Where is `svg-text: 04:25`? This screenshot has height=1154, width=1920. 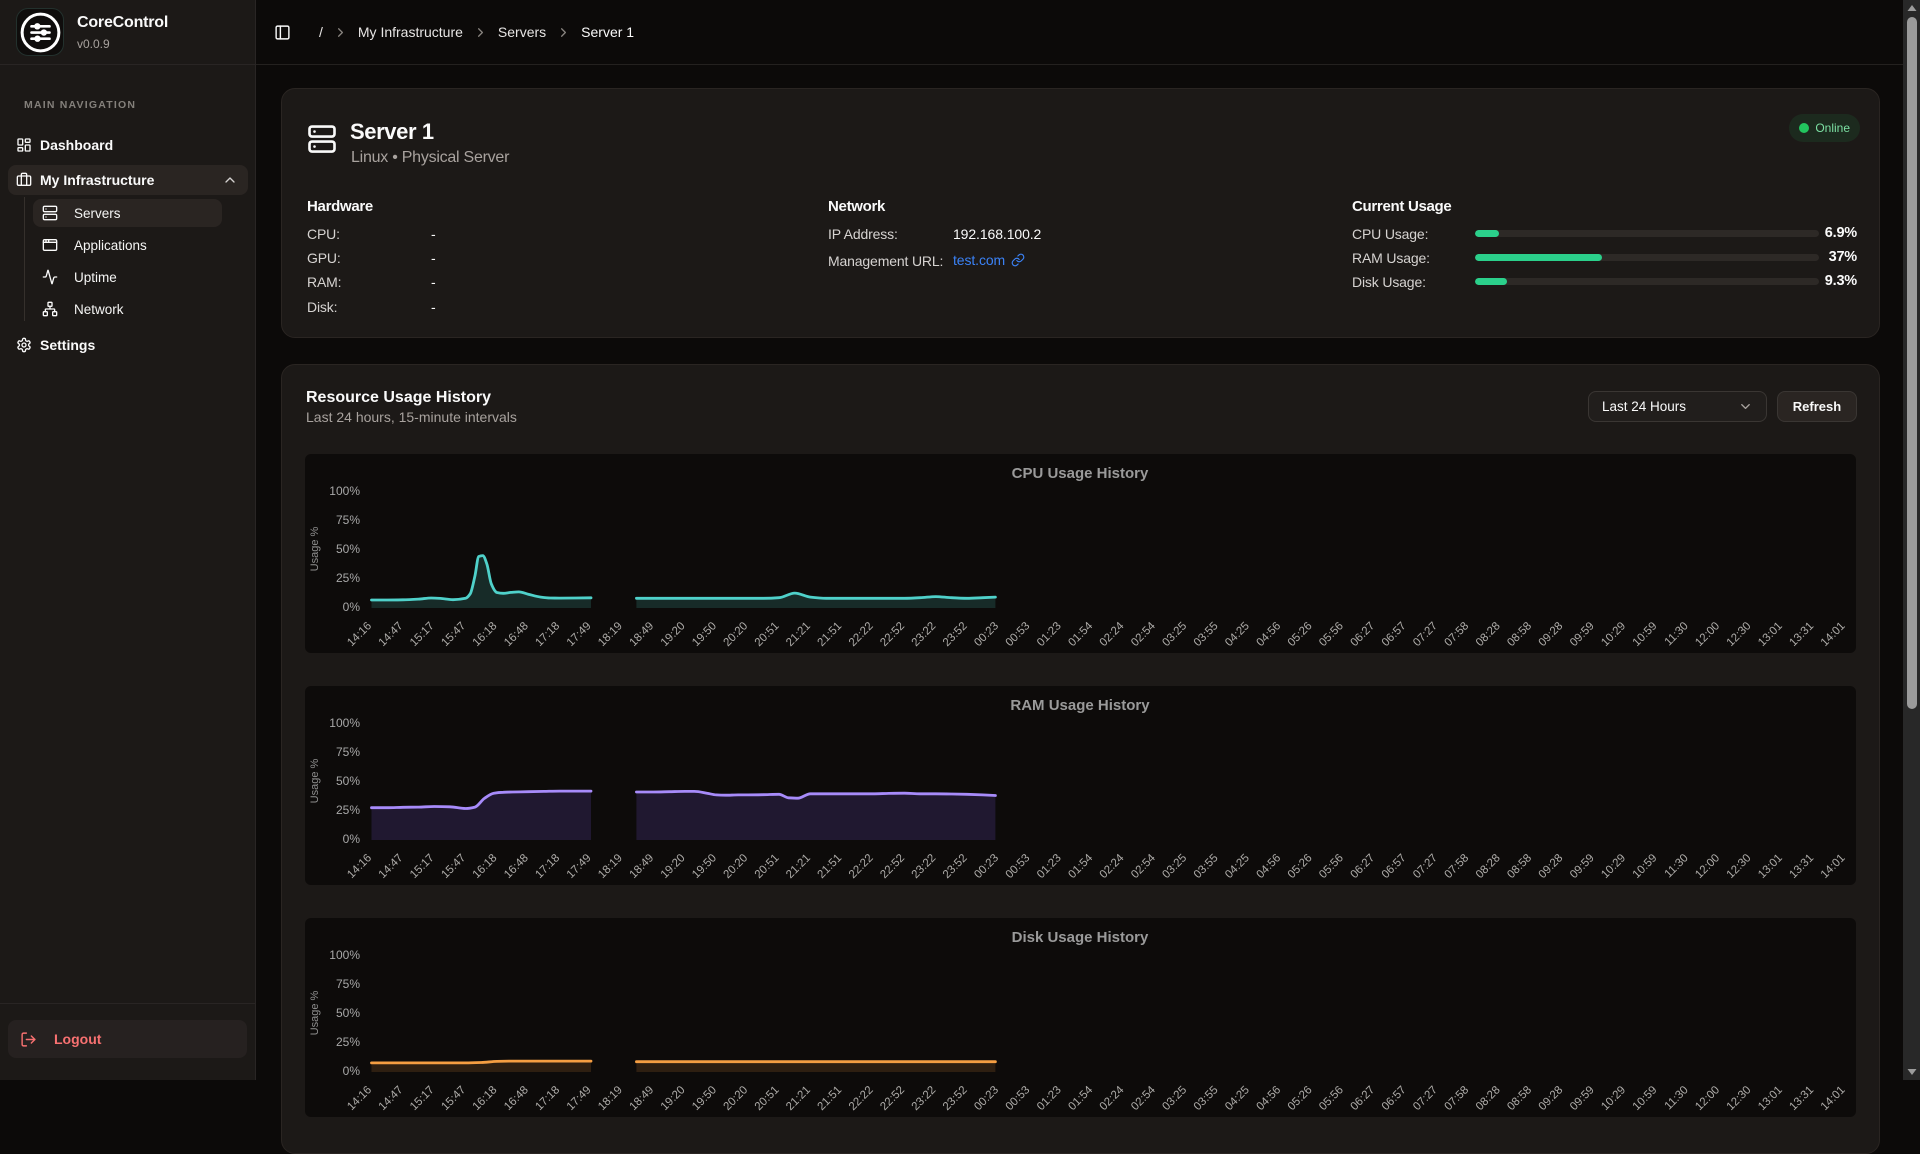 svg-text: 04:25 is located at coordinates (1237, 634).